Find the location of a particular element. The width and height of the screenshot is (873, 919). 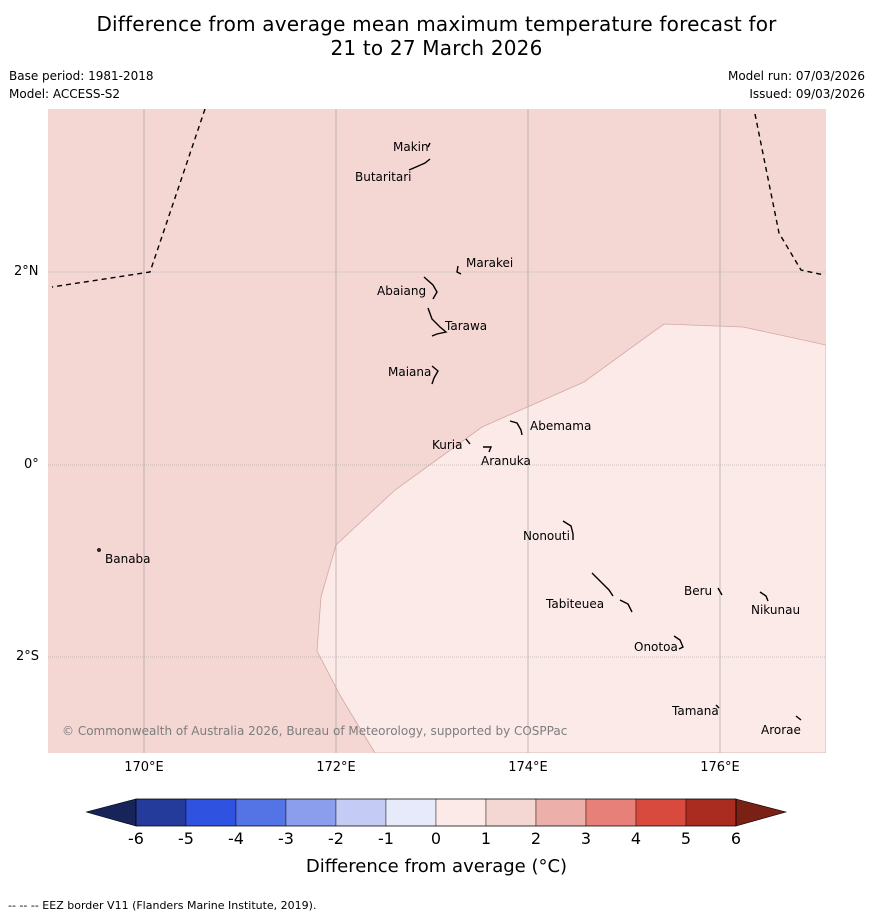

colorbar-cell--5-to--4 is located at coordinates (211, 812).